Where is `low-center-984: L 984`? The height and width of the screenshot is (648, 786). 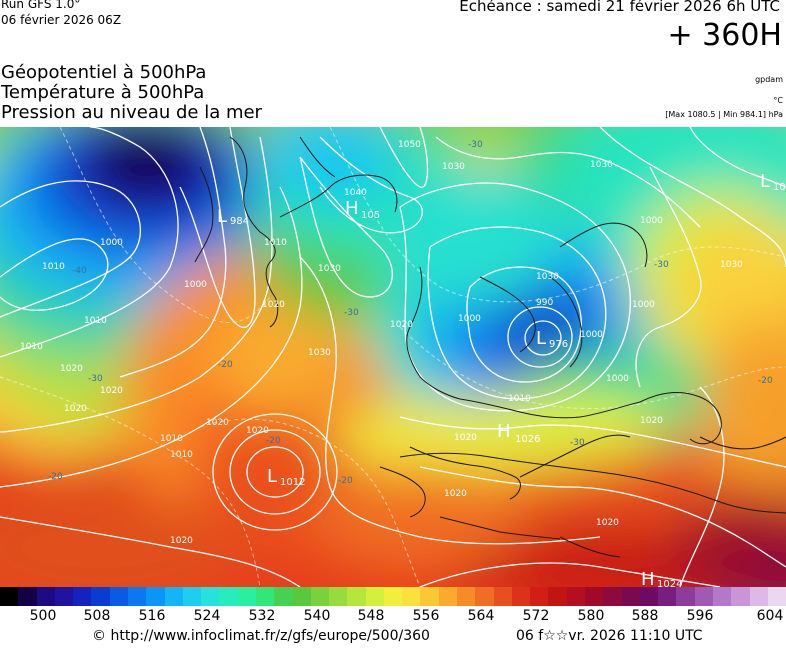 low-center-984: L 984 is located at coordinates (233, 216).